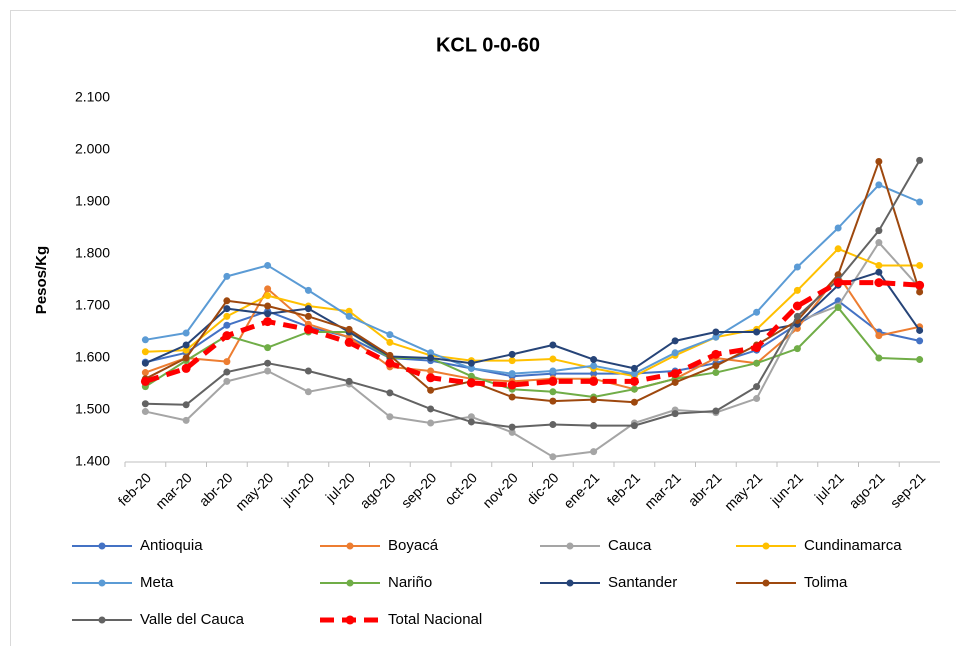  Describe the element at coordinates (705, 489) in the screenshot. I see `x-tick-label: abr-21` at that location.